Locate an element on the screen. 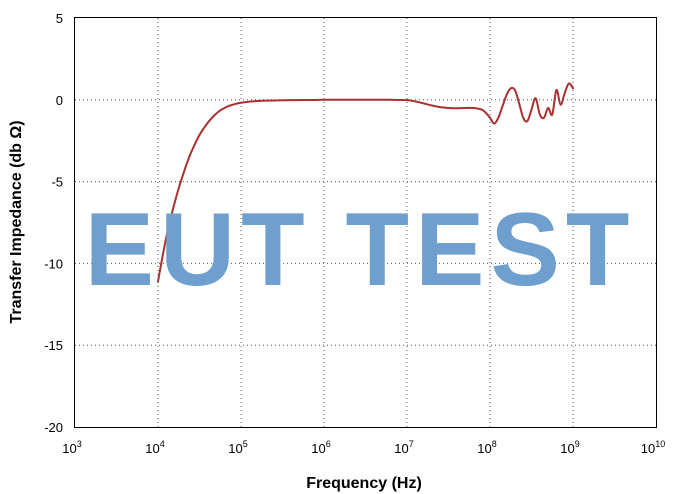 This screenshot has height=494, width=677. y-tick-label: 5 is located at coordinates (59, 18).